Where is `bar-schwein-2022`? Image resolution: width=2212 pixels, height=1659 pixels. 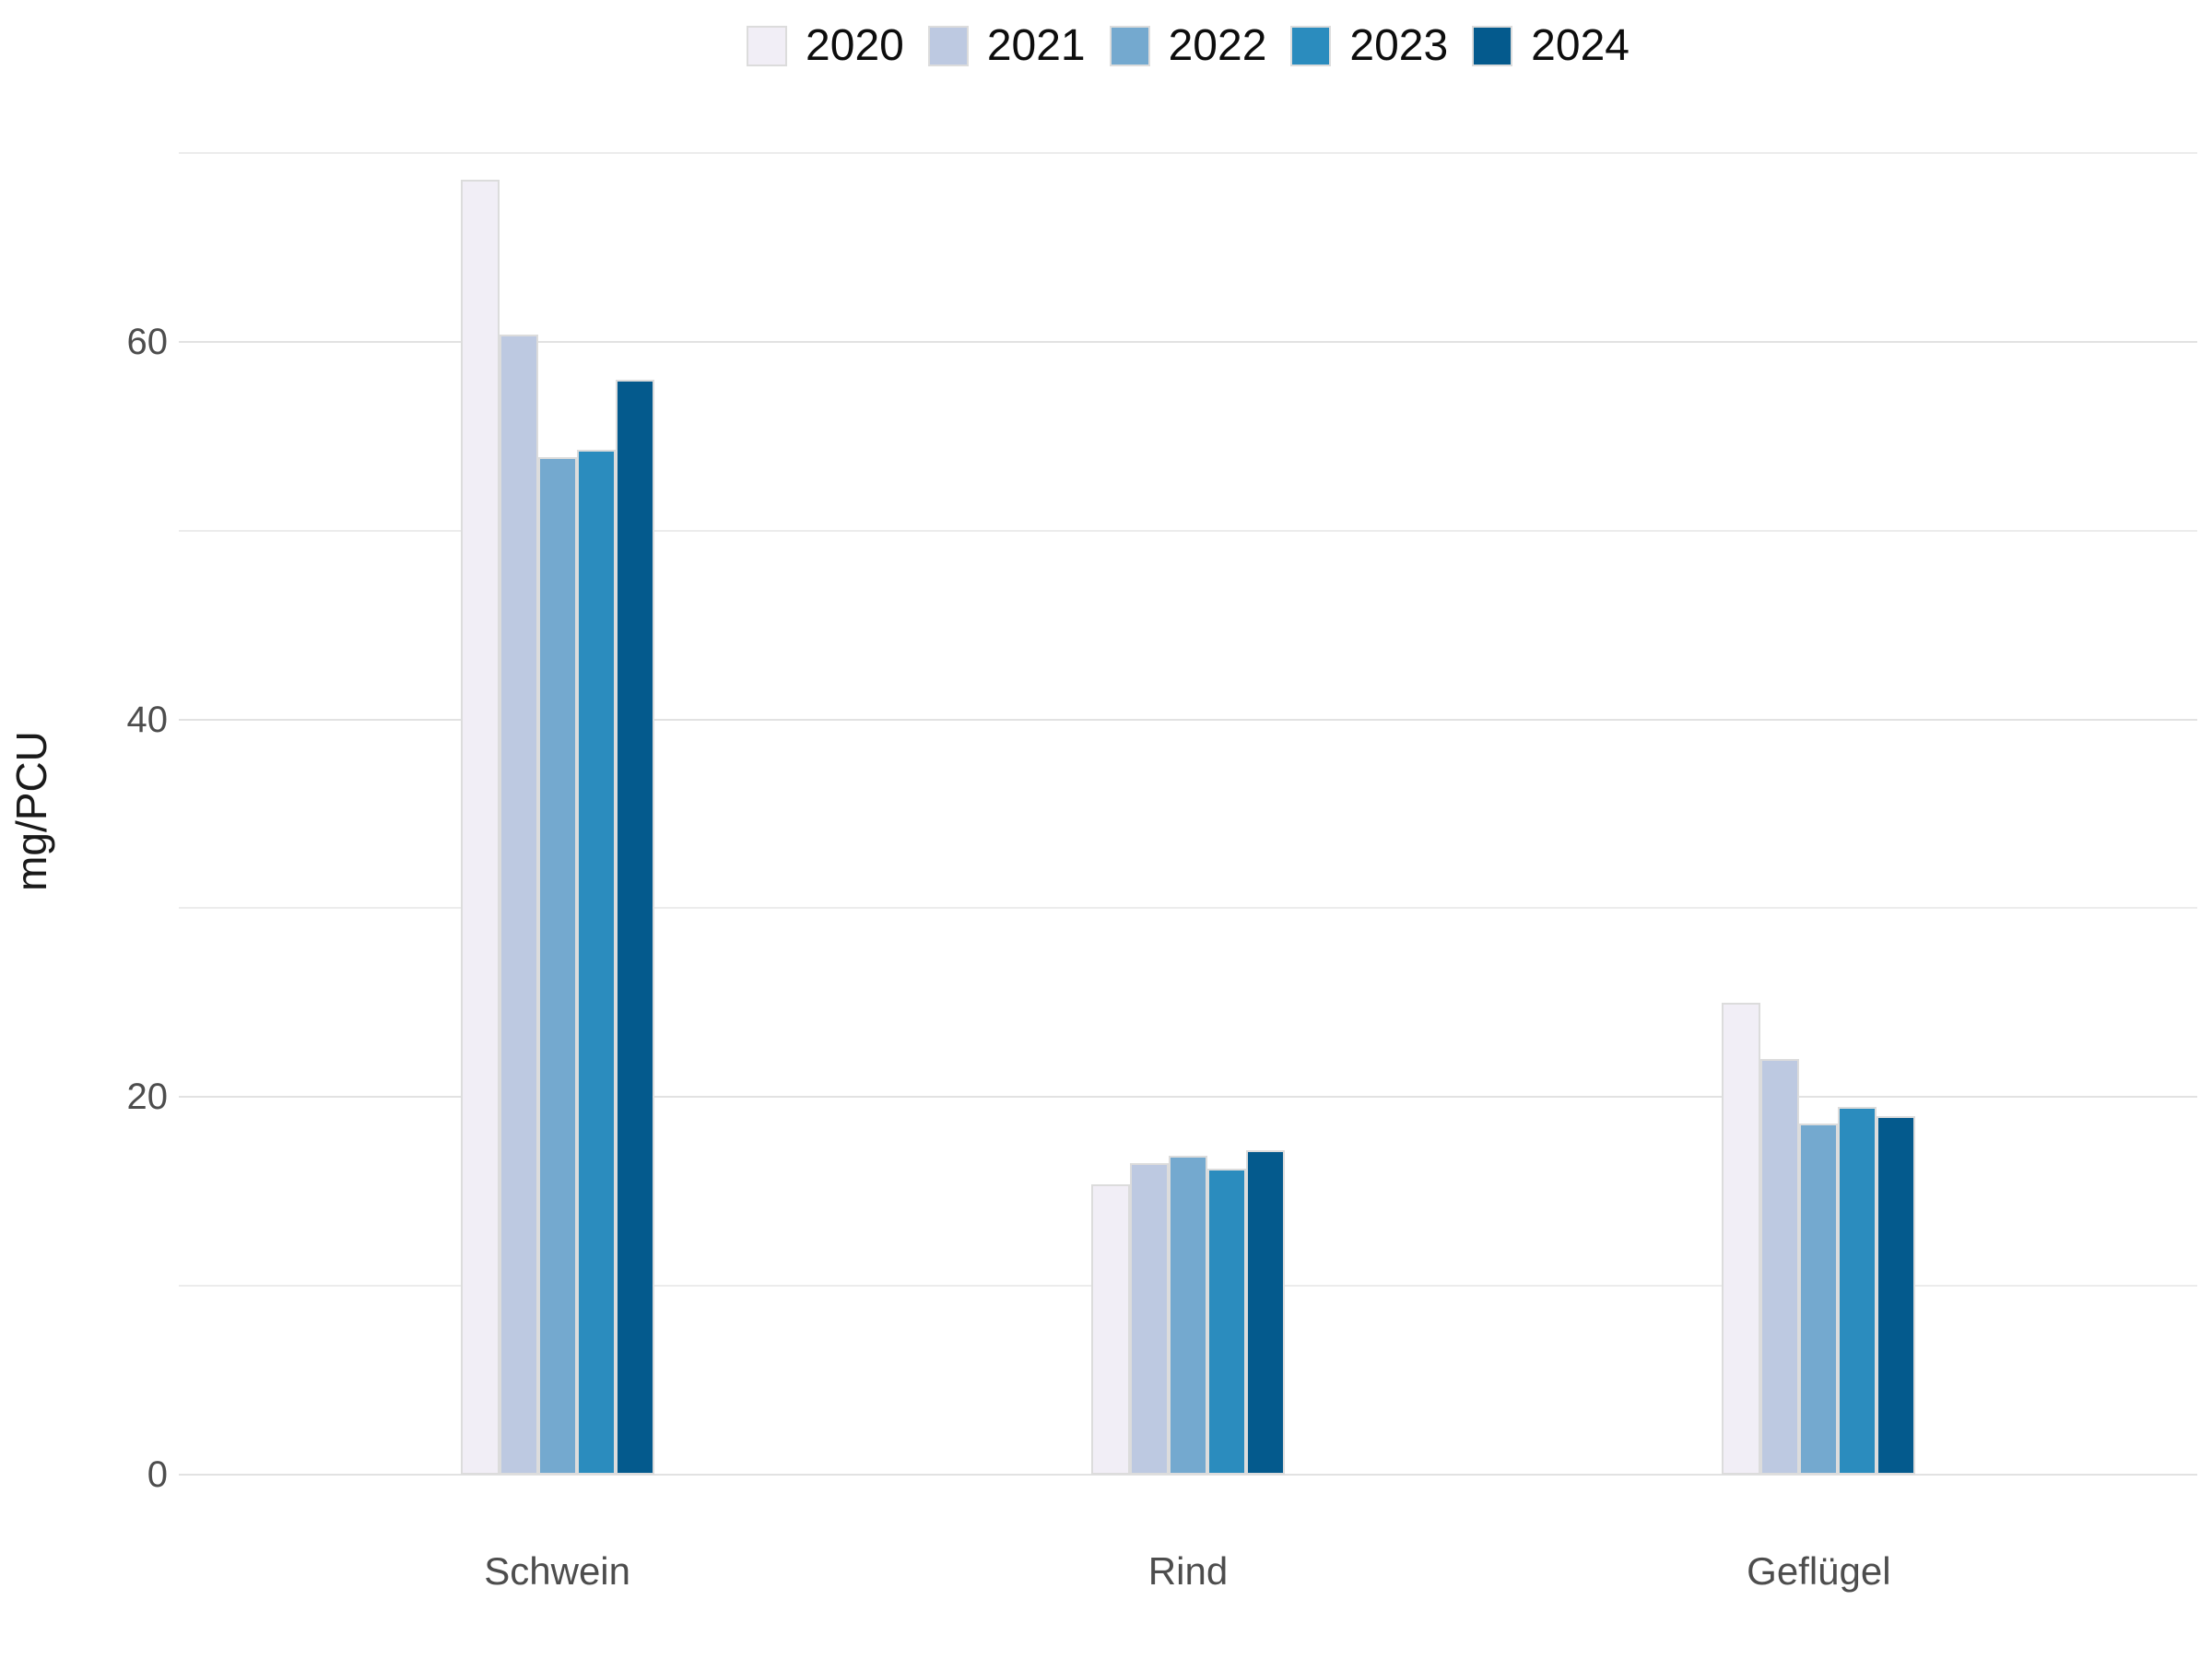
bar-schwein-2022 is located at coordinates (557, 965).